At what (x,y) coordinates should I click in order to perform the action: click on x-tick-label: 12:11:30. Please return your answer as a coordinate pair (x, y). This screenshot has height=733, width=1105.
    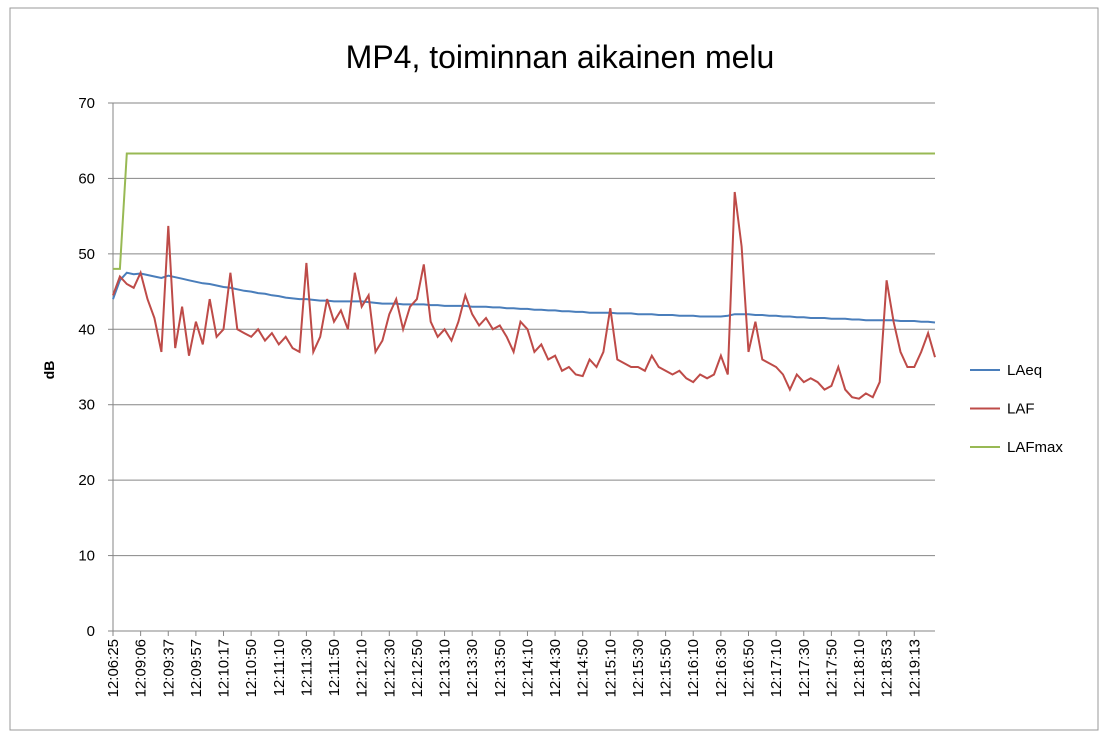
    Looking at the image, I should click on (306, 667).